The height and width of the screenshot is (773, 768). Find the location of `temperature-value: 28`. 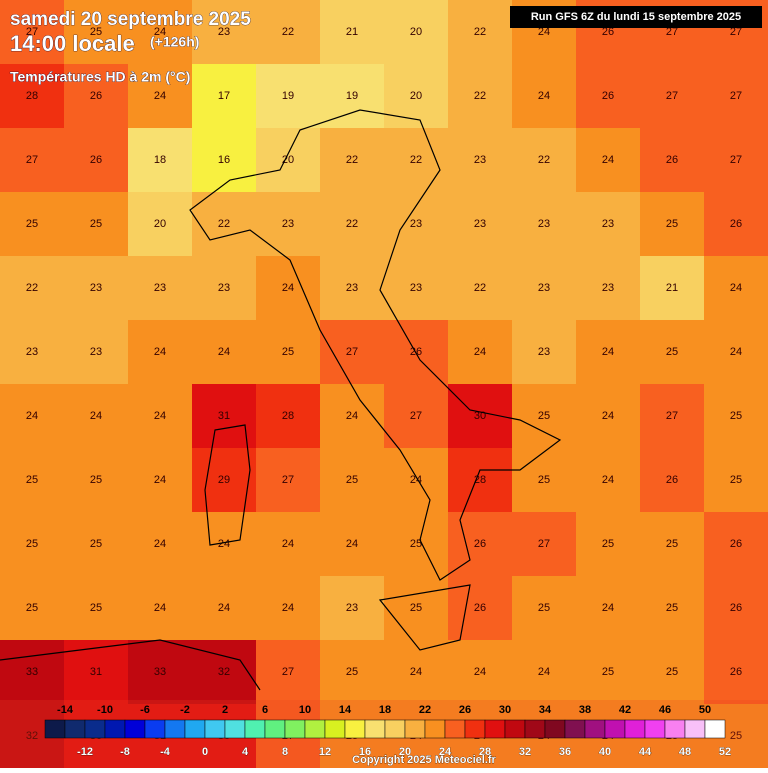

temperature-value: 28 is located at coordinates (288, 416).